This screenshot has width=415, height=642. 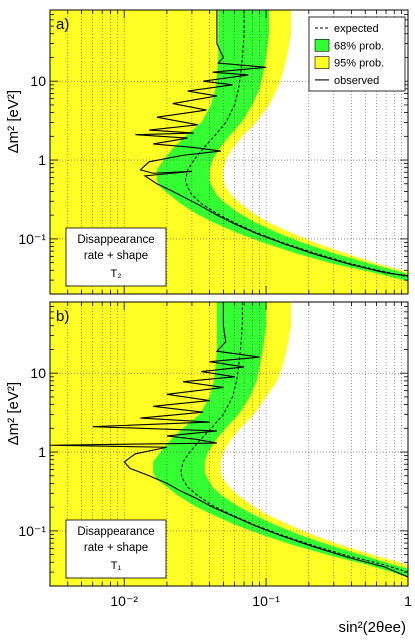 What do you see at coordinates (359, 46) in the screenshot?
I see `legend-label: 68% prob.` at bounding box center [359, 46].